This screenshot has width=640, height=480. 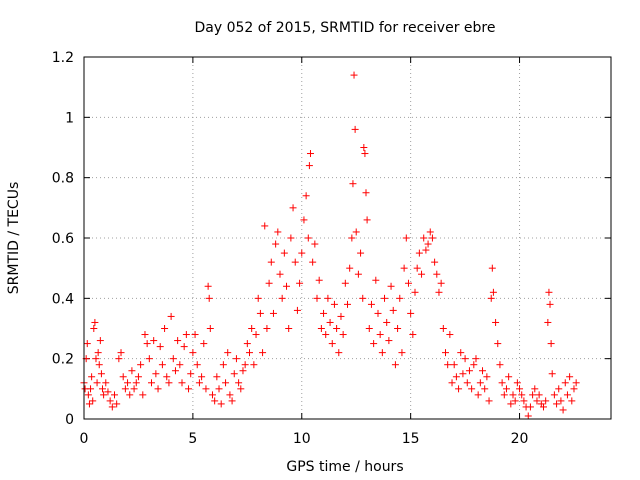 What do you see at coordinates (63, 299) in the screenshot?
I see `y-tick-label: 0.4` at bounding box center [63, 299].